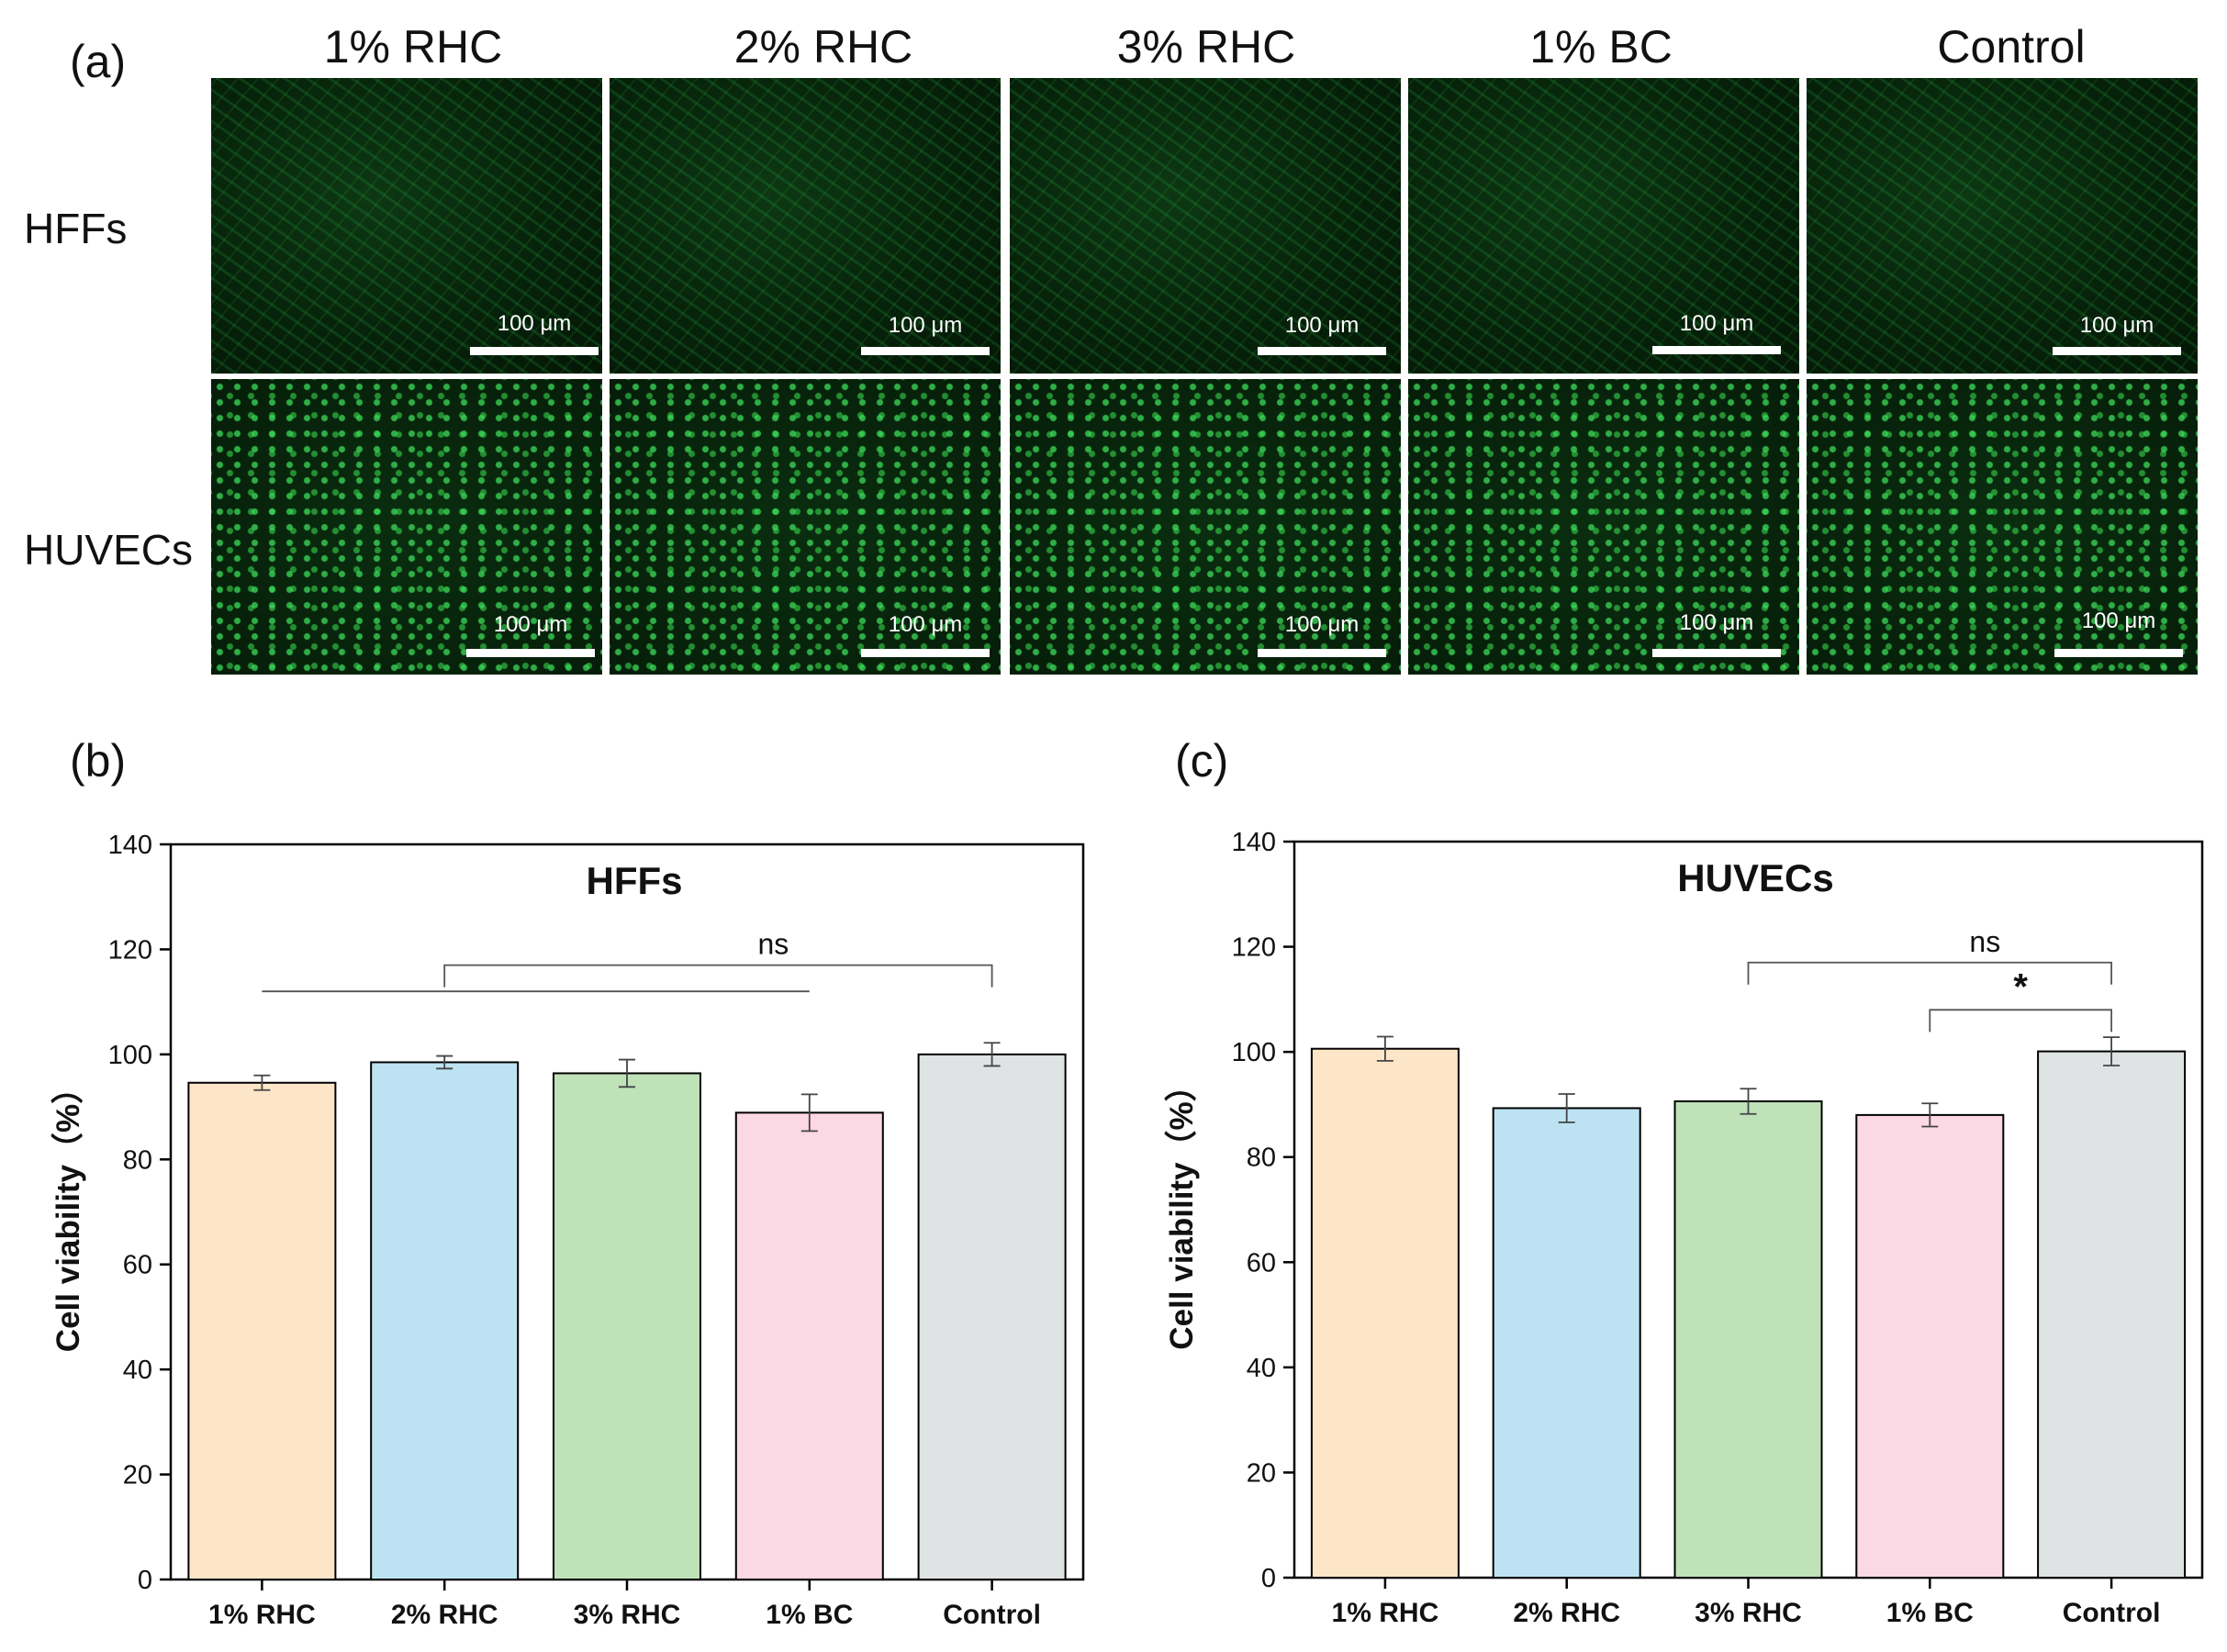  Describe the element at coordinates (1601, 47) in the screenshot. I see `column-title-4: 1% BC` at that location.